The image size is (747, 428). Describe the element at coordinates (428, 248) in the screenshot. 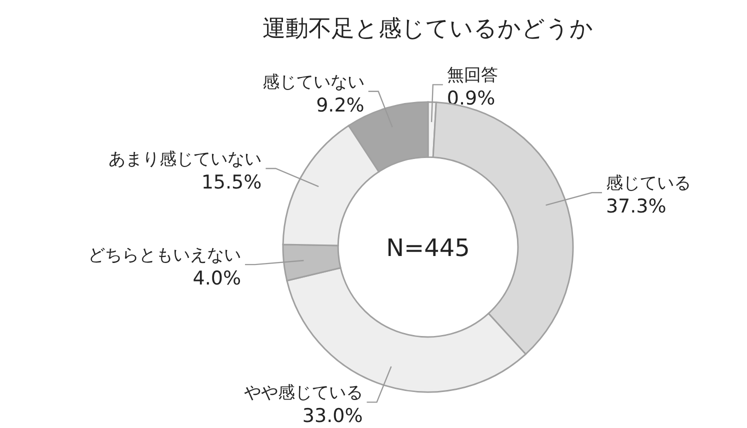

I see `annotation: N=445` at that location.